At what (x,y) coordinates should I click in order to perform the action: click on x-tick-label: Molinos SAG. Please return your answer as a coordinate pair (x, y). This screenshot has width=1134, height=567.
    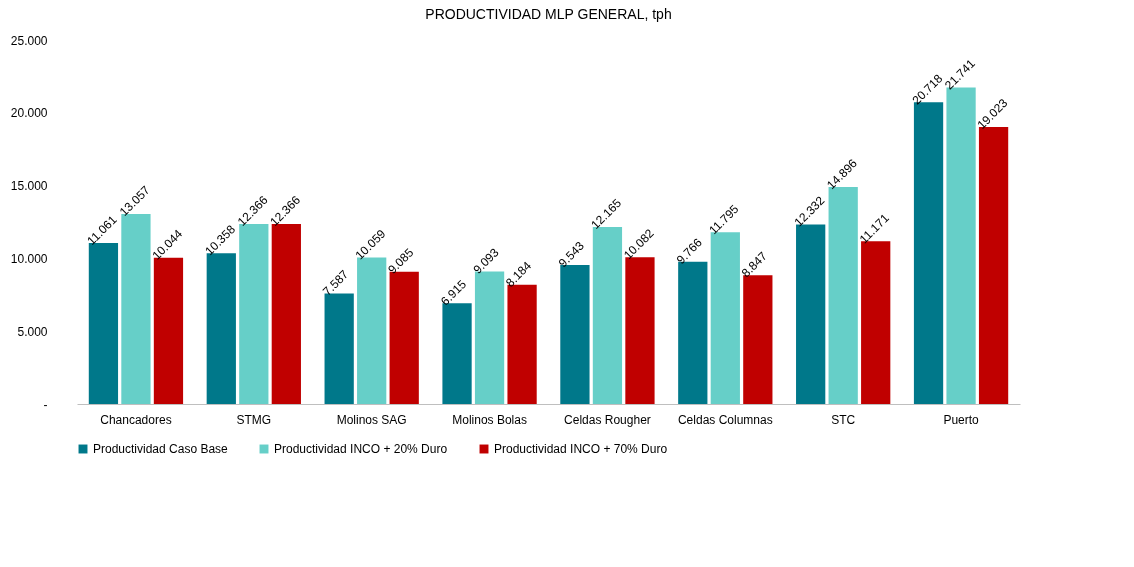
    Looking at the image, I should click on (371, 419).